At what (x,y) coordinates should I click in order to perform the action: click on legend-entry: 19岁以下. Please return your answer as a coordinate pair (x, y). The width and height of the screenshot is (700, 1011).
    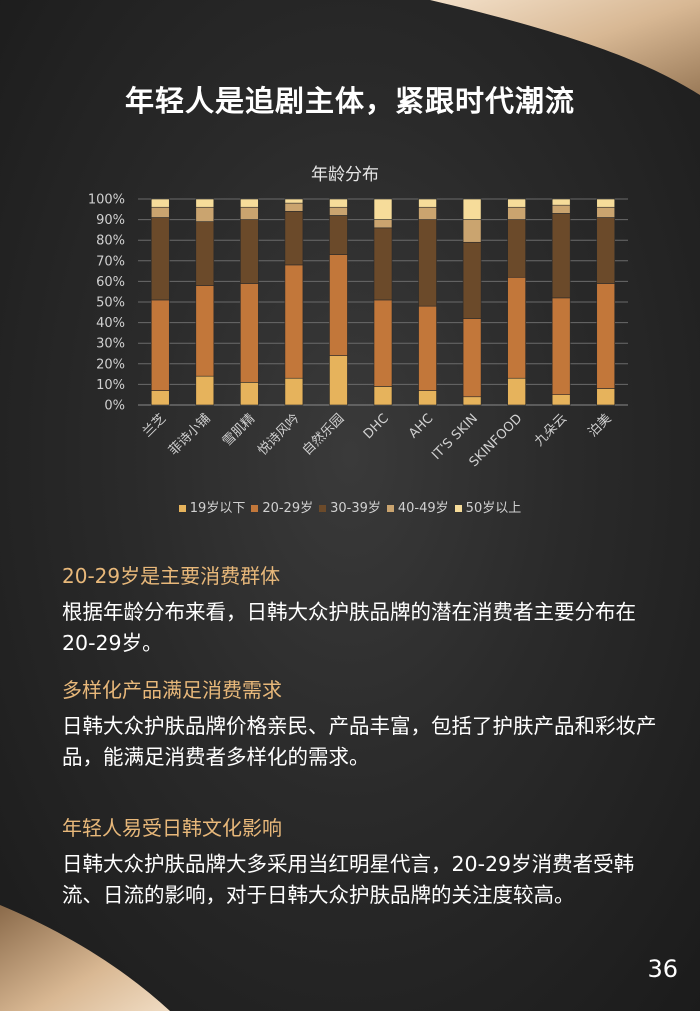
    Looking at the image, I should click on (212, 506).